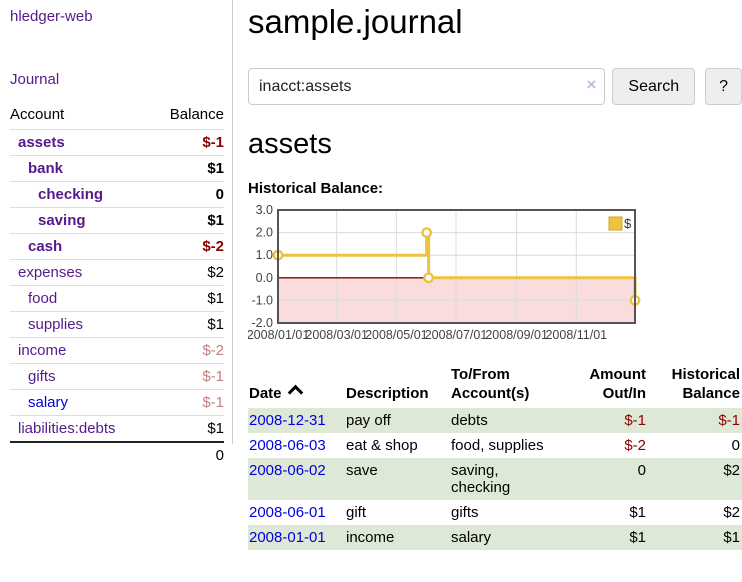 The width and height of the screenshot is (742, 582). What do you see at coordinates (628, 223) in the screenshot?
I see `legend-label: $` at bounding box center [628, 223].